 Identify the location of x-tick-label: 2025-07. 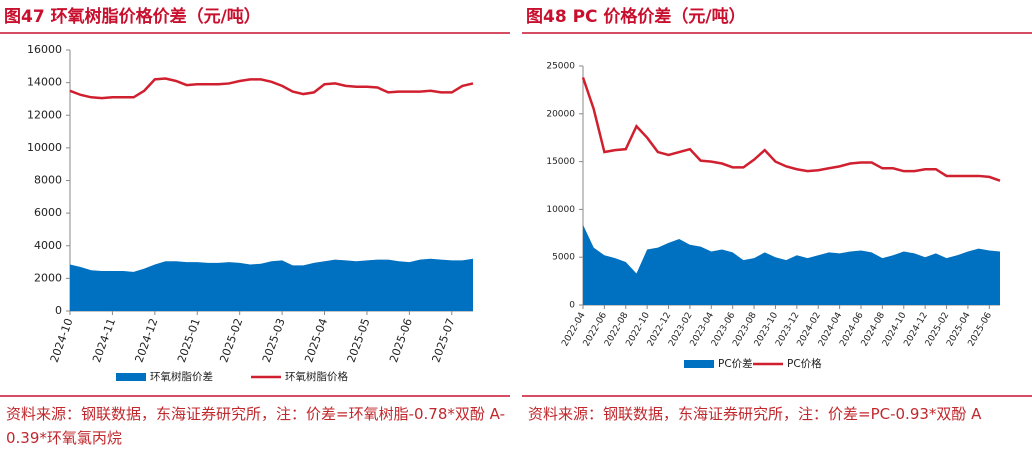
(443, 341).